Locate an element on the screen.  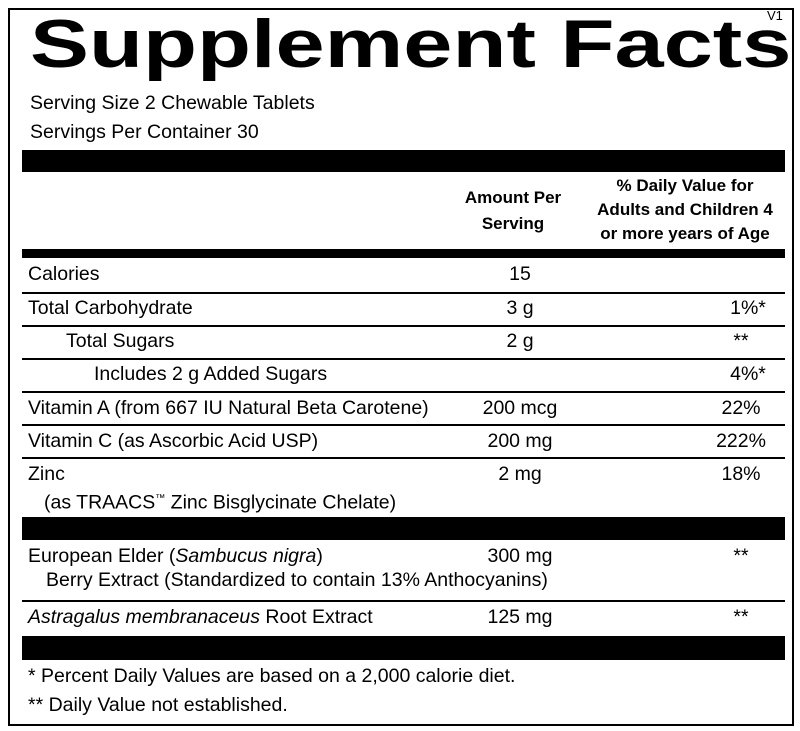
header-amount: Amount Per is located at coordinates (513, 197).